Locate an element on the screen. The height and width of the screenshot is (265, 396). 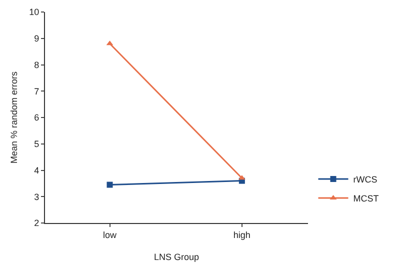
point is located at coordinates (109, 185).